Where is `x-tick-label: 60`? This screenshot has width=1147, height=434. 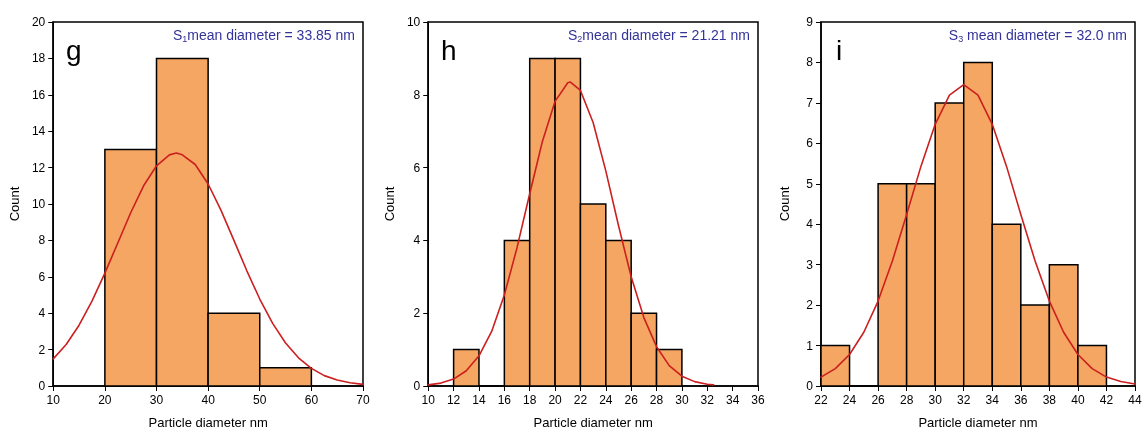 x-tick-label: 60 is located at coordinates (311, 400).